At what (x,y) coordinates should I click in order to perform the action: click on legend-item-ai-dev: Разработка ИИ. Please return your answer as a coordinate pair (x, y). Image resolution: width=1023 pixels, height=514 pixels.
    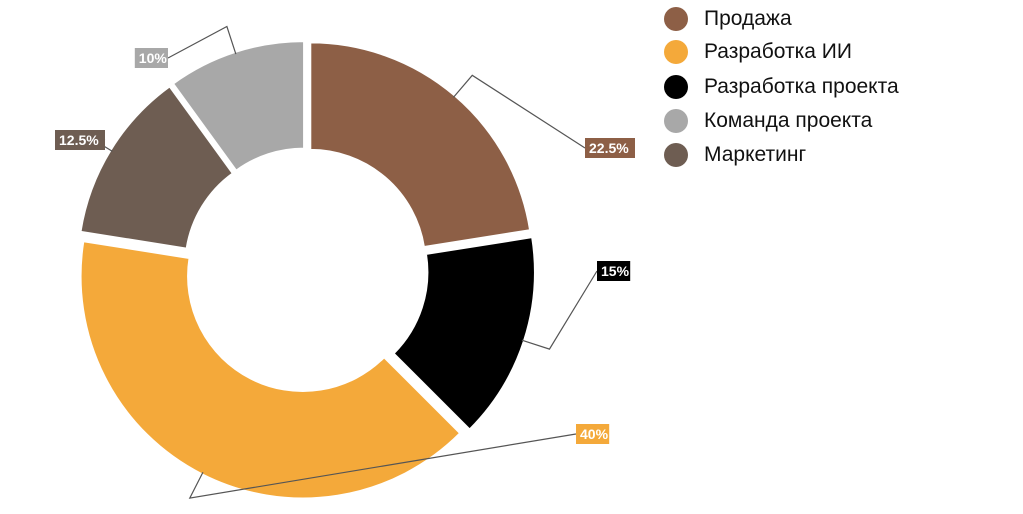
    Looking at the image, I should click on (758, 52).